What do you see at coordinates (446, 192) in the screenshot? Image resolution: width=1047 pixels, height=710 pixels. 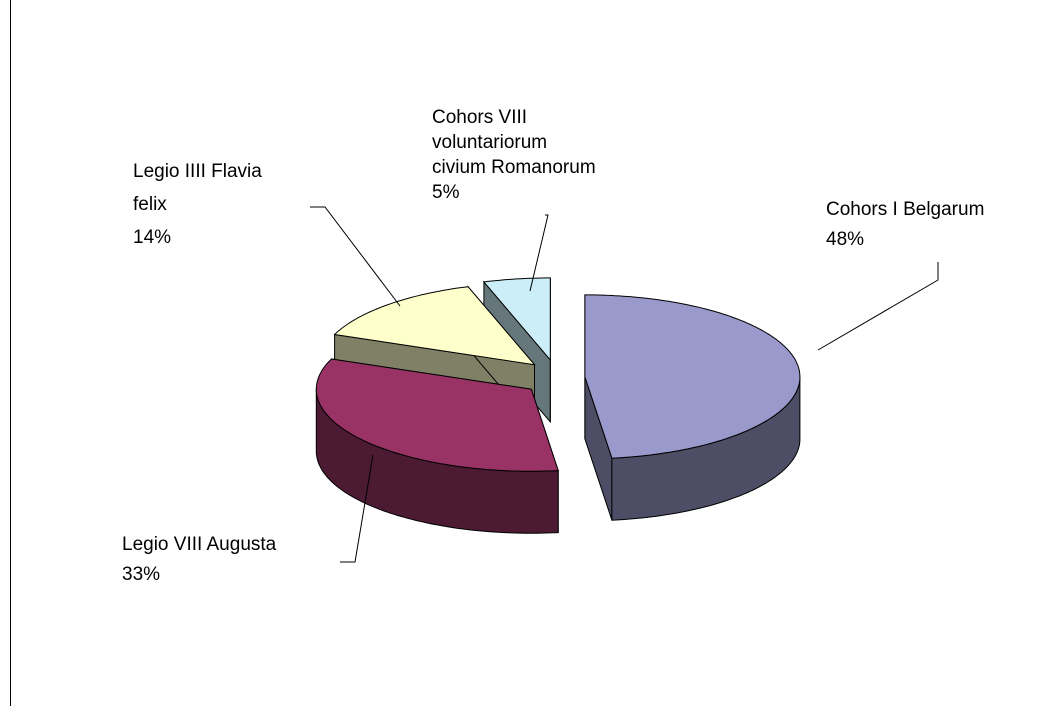 I see `value-label: 5%` at bounding box center [446, 192].